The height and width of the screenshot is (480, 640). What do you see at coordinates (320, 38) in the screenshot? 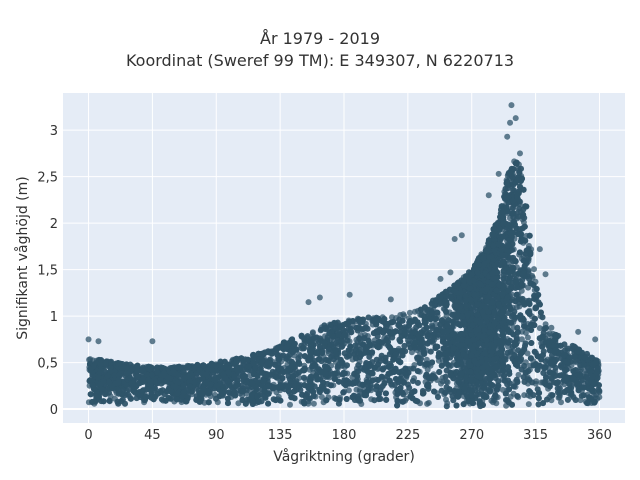
I see `chart-title: År 1979 - 2019` at bounding box center [320, 38].